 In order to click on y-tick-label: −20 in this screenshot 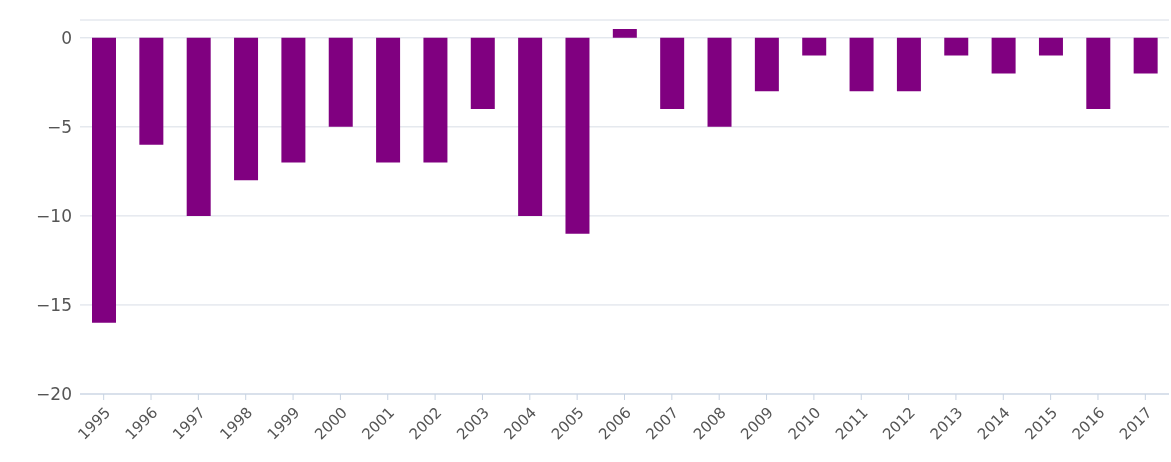, I will do `click(54, 394)`.